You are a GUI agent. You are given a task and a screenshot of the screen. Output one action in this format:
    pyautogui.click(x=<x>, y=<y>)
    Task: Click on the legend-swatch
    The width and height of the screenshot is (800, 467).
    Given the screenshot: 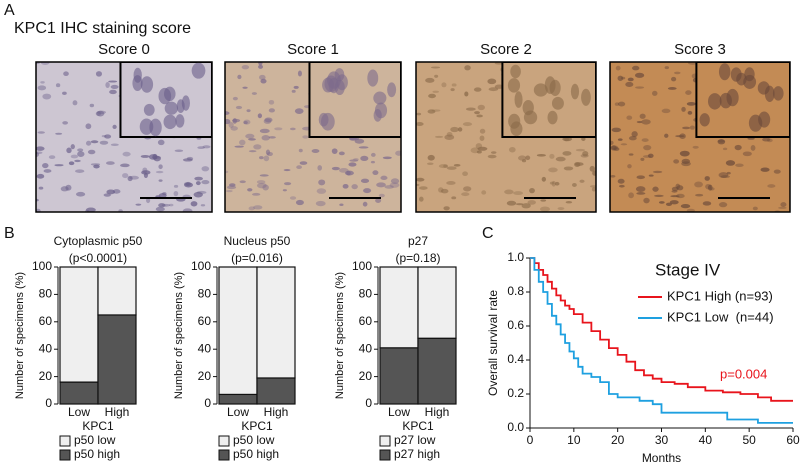 What is the action you would take?
    pyautogui.click(x=385, y=441)
    